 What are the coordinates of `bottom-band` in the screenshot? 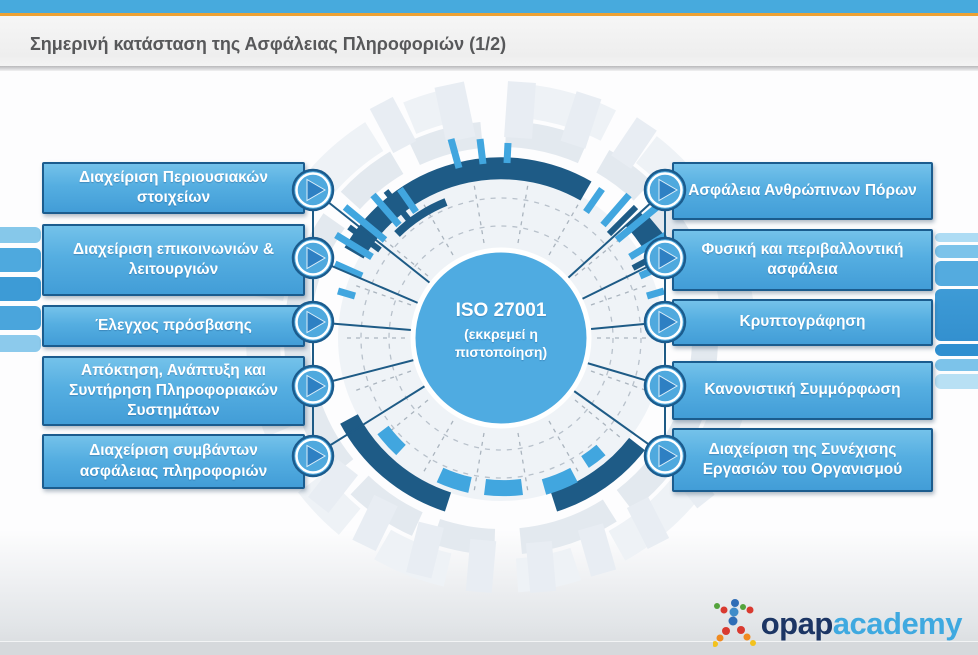 It's located at (489, 648).